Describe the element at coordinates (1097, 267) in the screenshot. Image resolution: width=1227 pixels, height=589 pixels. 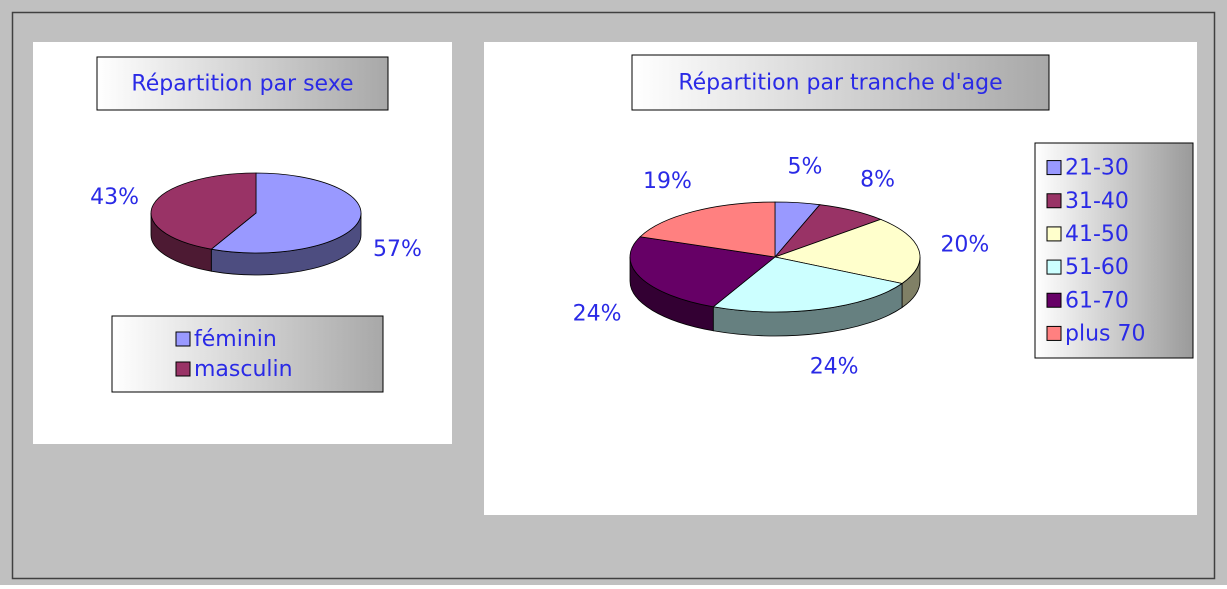
I see `legend-label: 51-60` at that location.